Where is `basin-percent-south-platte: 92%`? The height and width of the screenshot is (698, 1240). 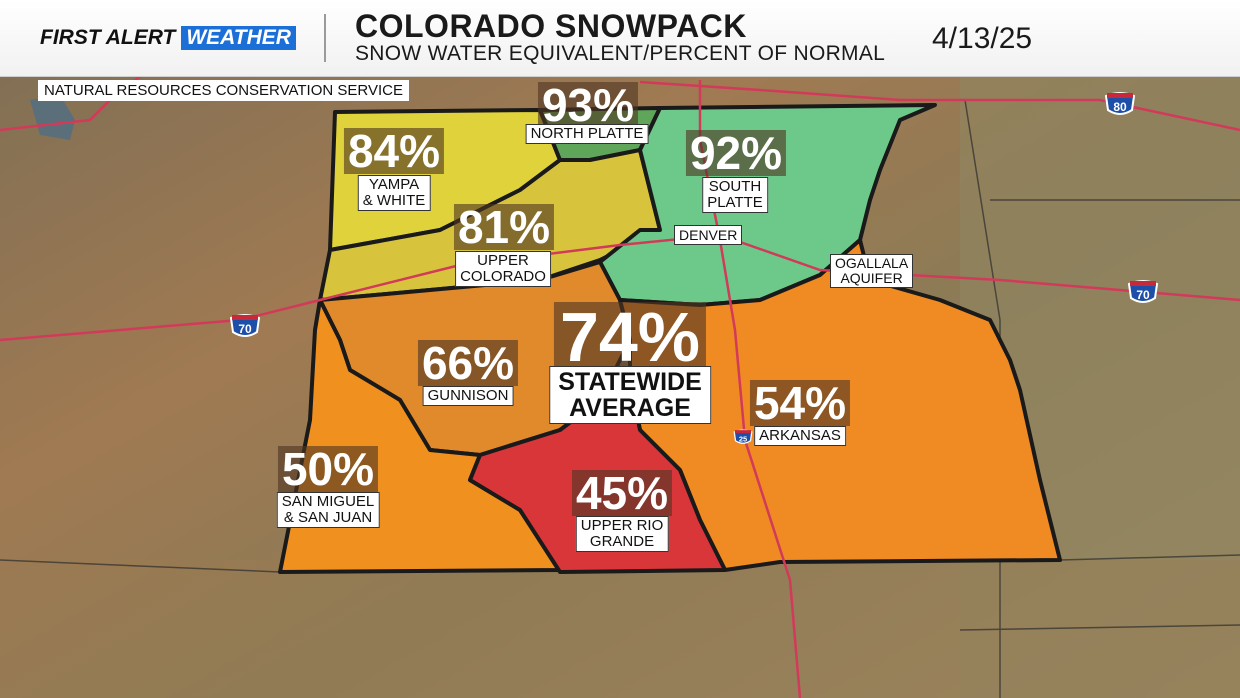 basin-percent-south-platte: 92% is located at coordinates (736, 153).